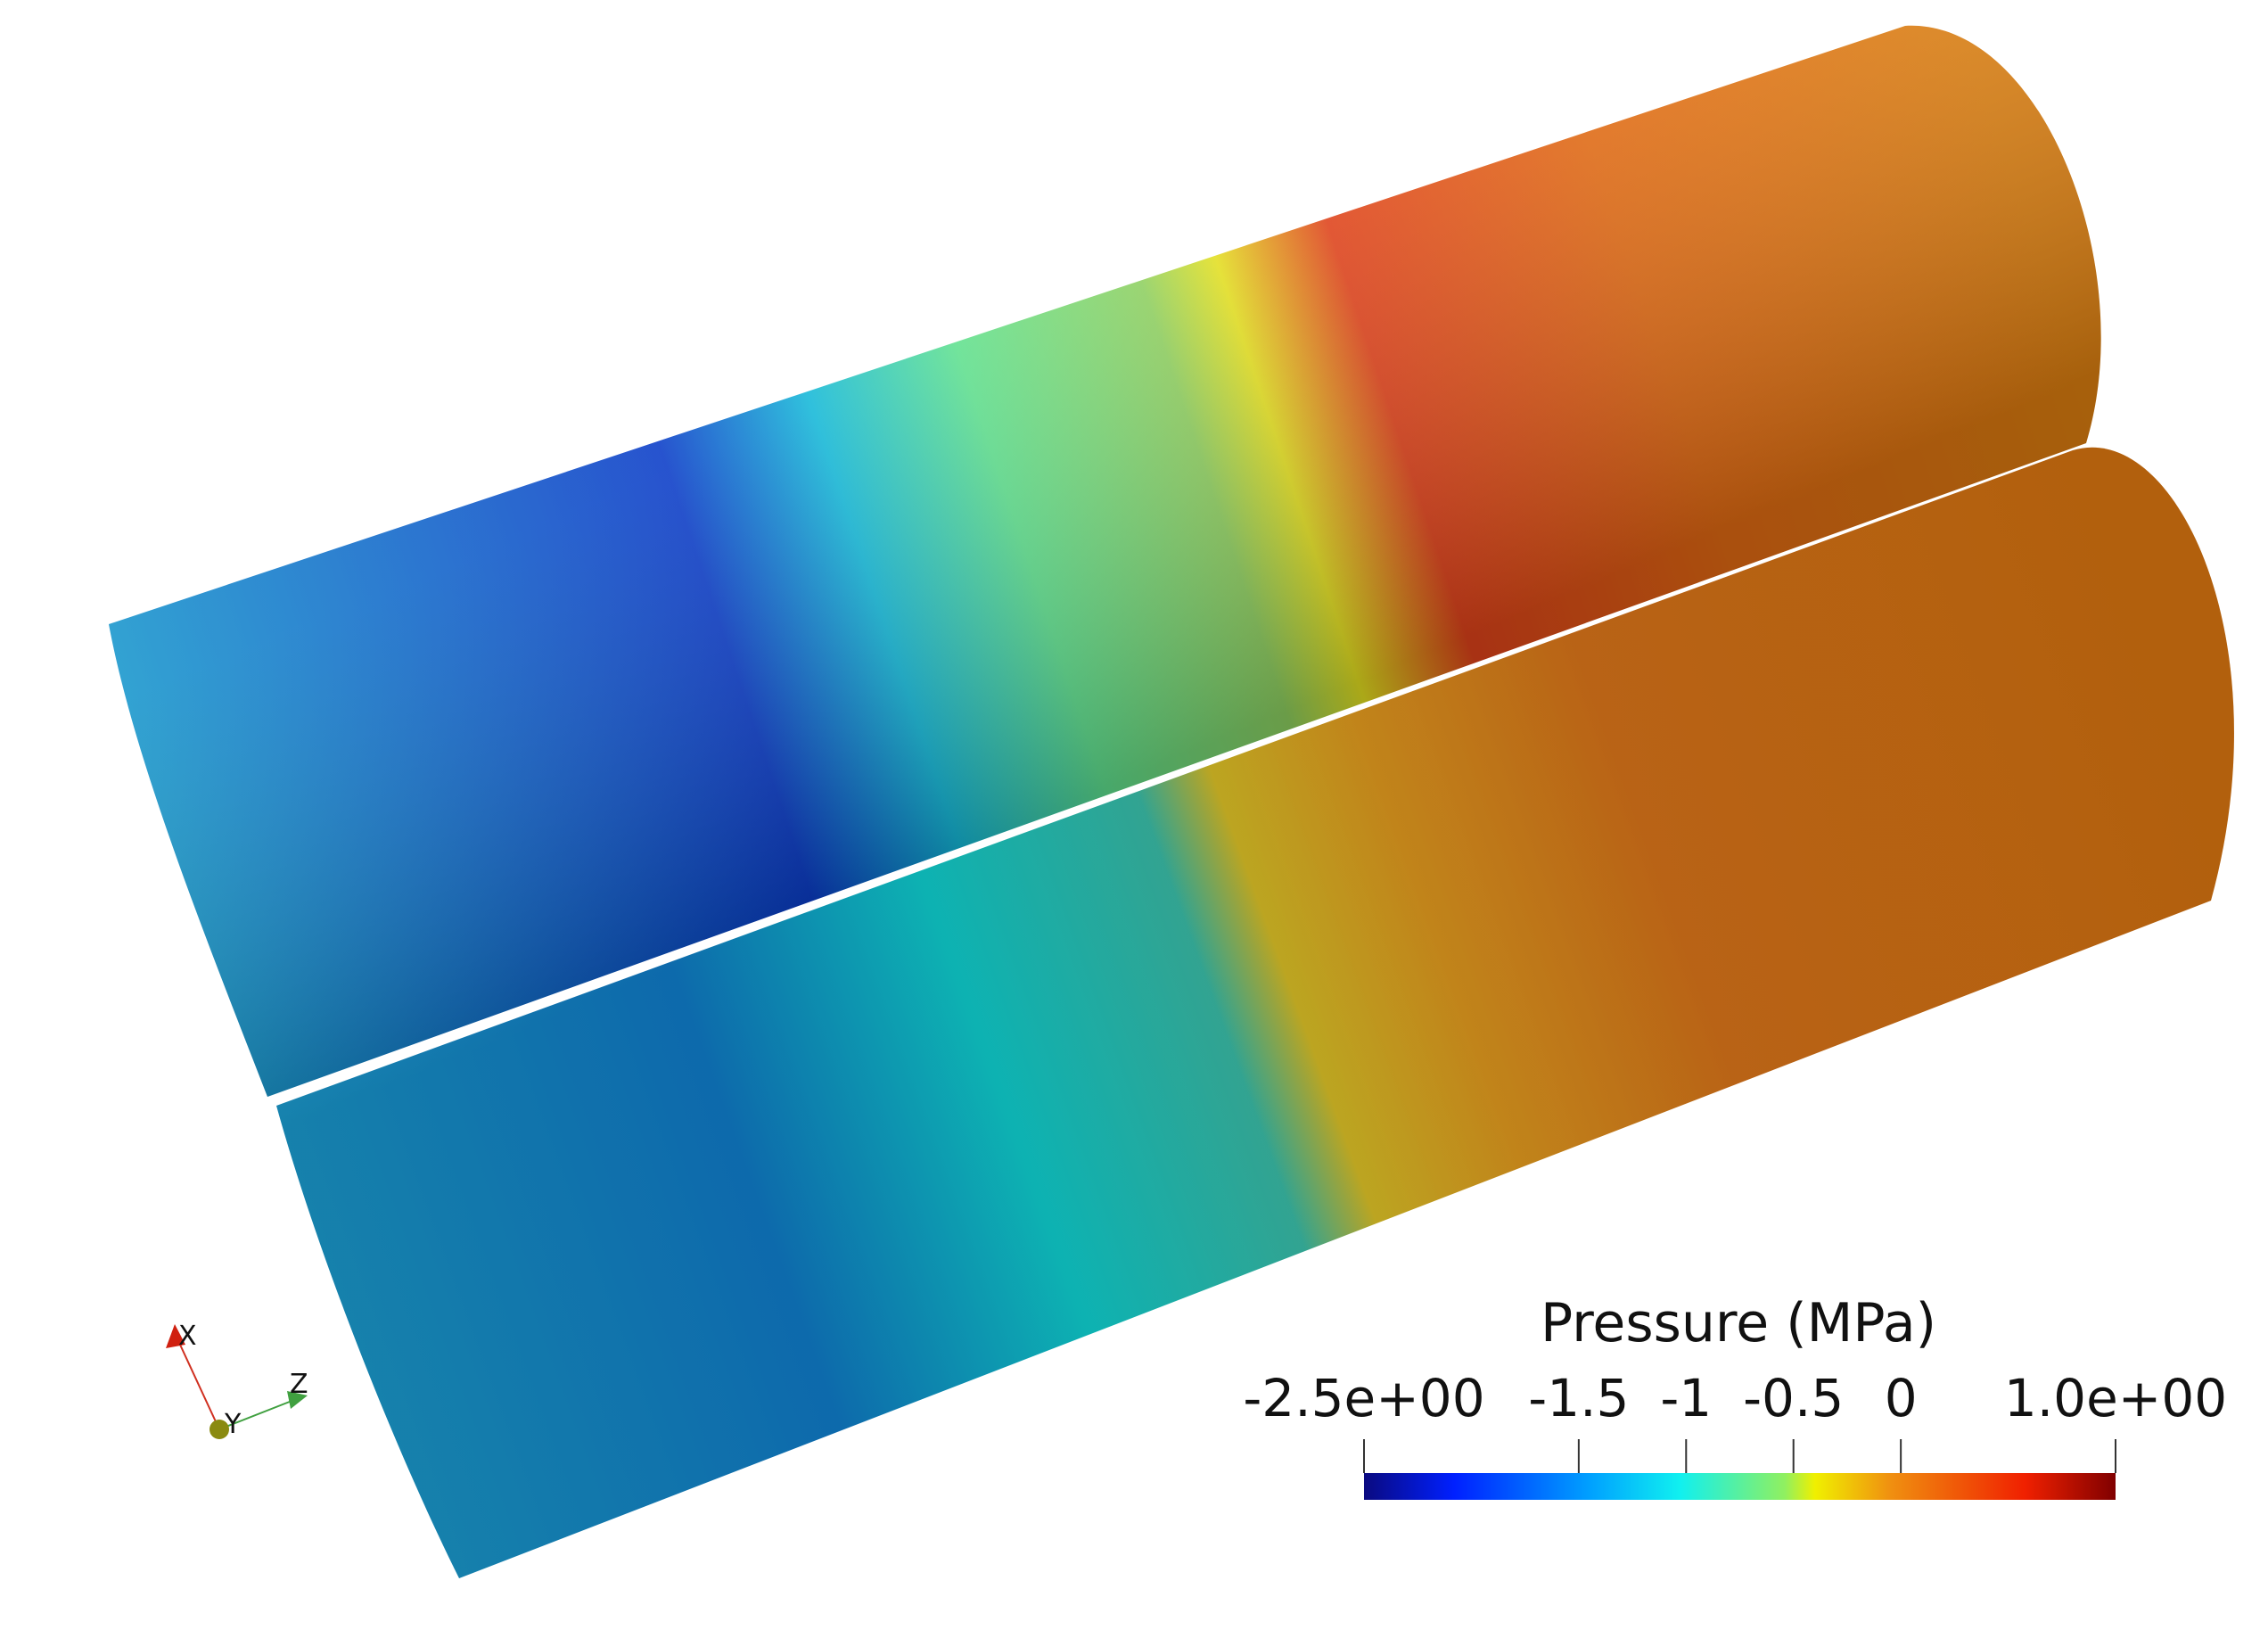 The height and width of the screenshot is (1630, 2268). Describe the element at coordinates (1901, 1398) in the screenshot. I see `tick-label: 0` at that location.